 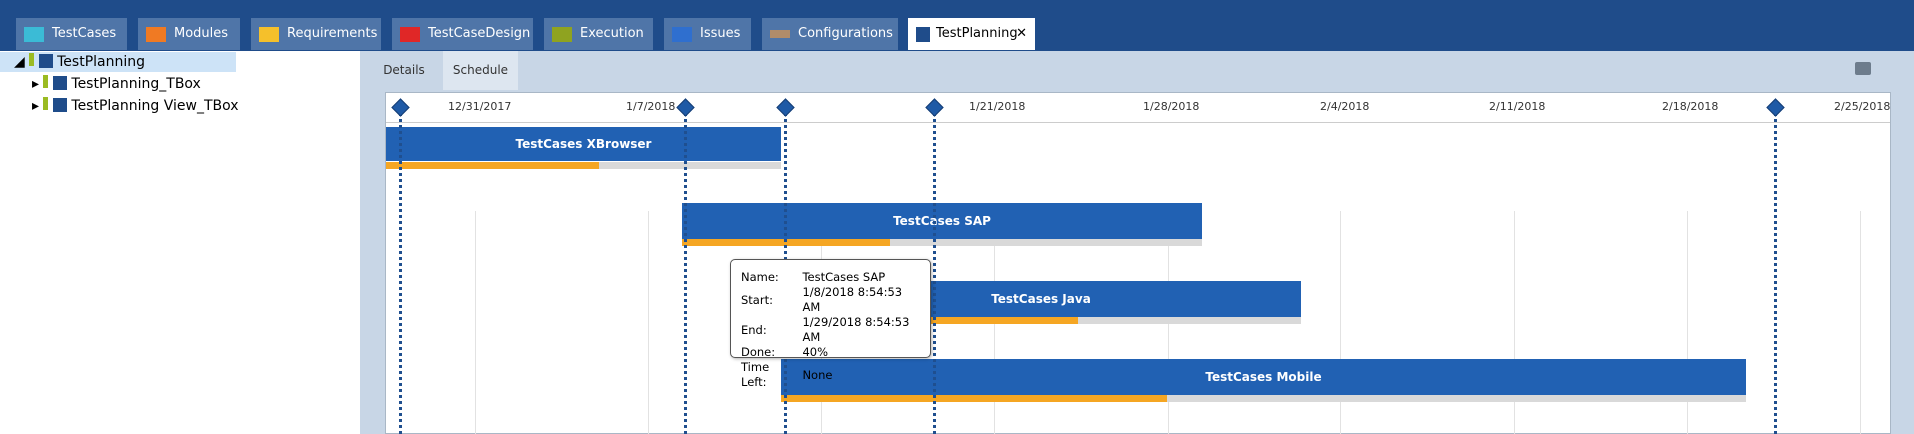 I want to click on tree-item: ▸ TestPlanning_TBox, so click(x=116, y=83).